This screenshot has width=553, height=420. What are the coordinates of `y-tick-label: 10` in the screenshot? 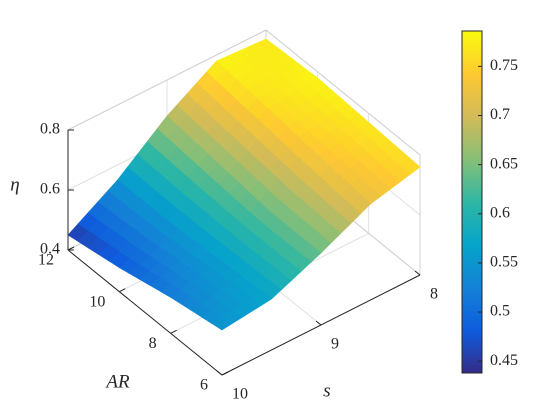 It's located at (97, 301).